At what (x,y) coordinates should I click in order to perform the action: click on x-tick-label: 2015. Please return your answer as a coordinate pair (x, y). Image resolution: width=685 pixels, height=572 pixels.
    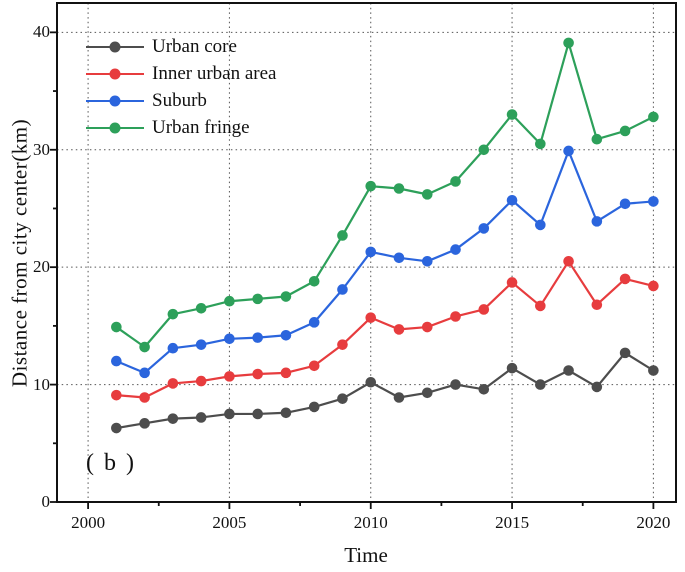
    Looking at the image, I should click on (512, 522).